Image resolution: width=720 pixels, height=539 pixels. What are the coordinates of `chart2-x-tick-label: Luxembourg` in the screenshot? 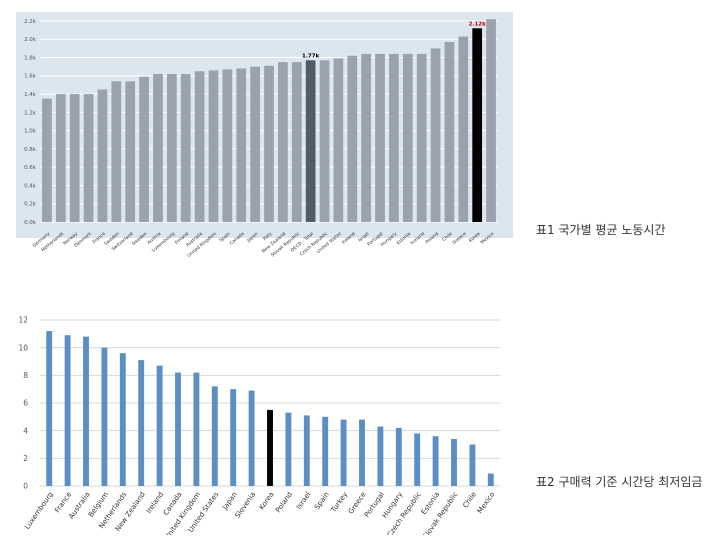 It's located at (39, 511).